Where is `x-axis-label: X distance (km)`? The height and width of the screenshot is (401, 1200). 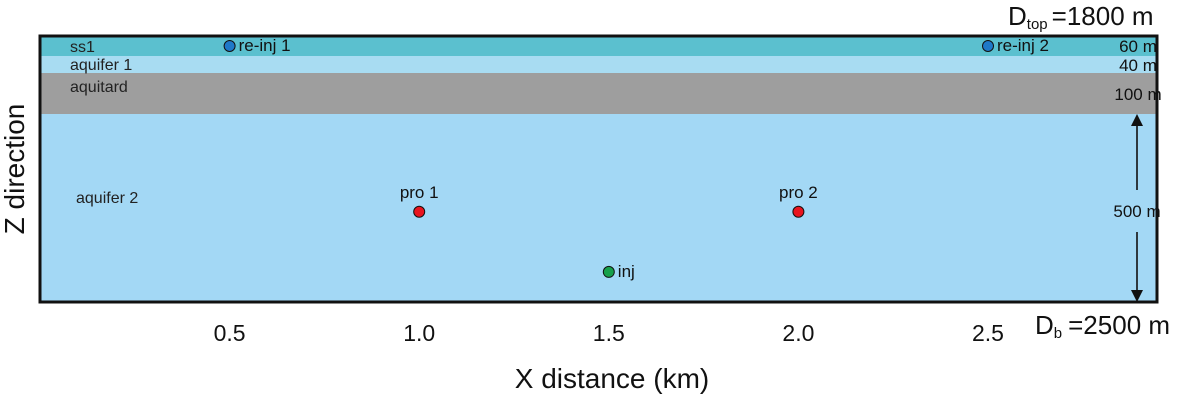 x-axis-label: X distance (km) is located at coordinates (612, 378).